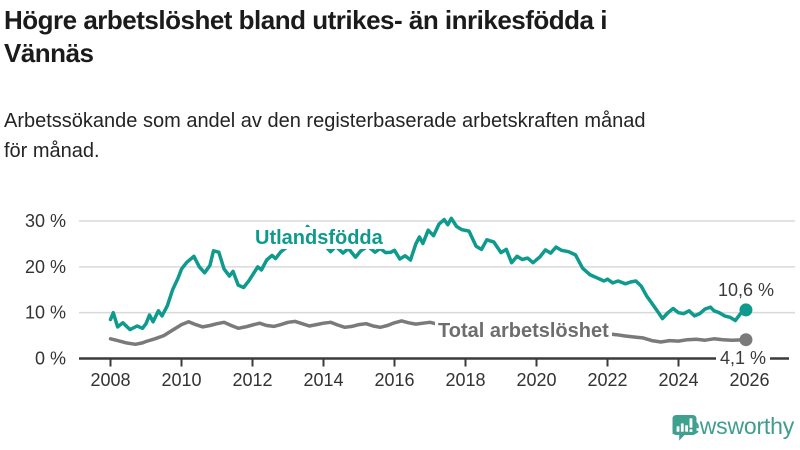  Describe the element at coordinates (394, 380) in the screenshot. I see `x-tick-label: 2016` at that location.